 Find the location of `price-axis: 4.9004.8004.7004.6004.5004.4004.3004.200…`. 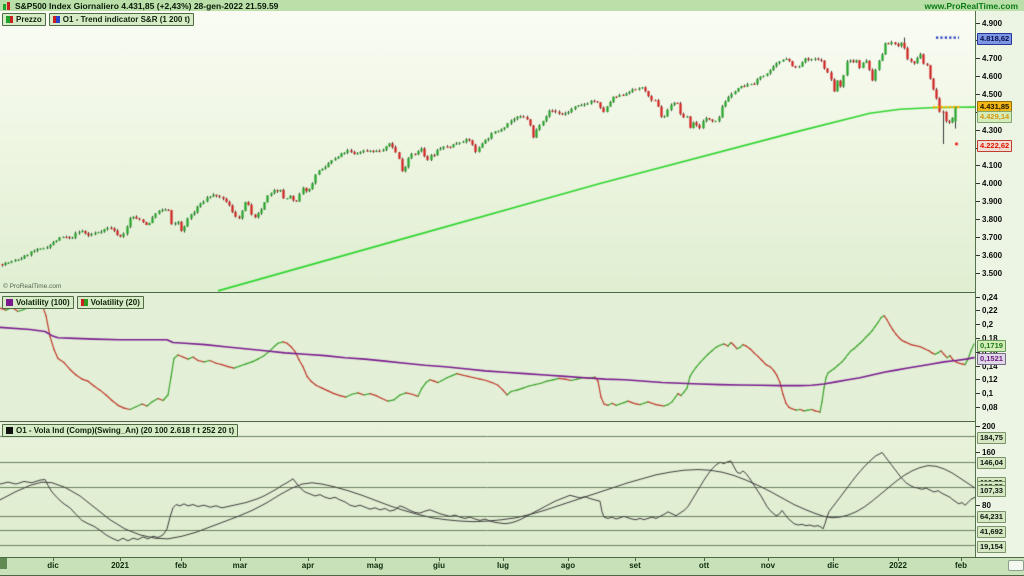

price-axis: 4.9004.8004.7004.6004.5004.4004.3004.200… is located at coordinates (999, 284).